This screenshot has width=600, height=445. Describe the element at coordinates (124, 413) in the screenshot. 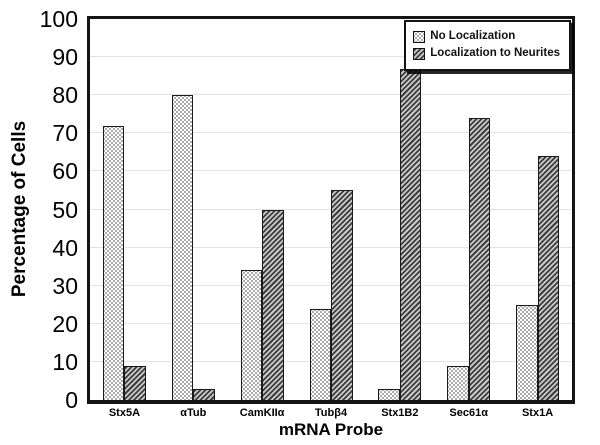

I see `x-tick-label: Stx5A` at that location.